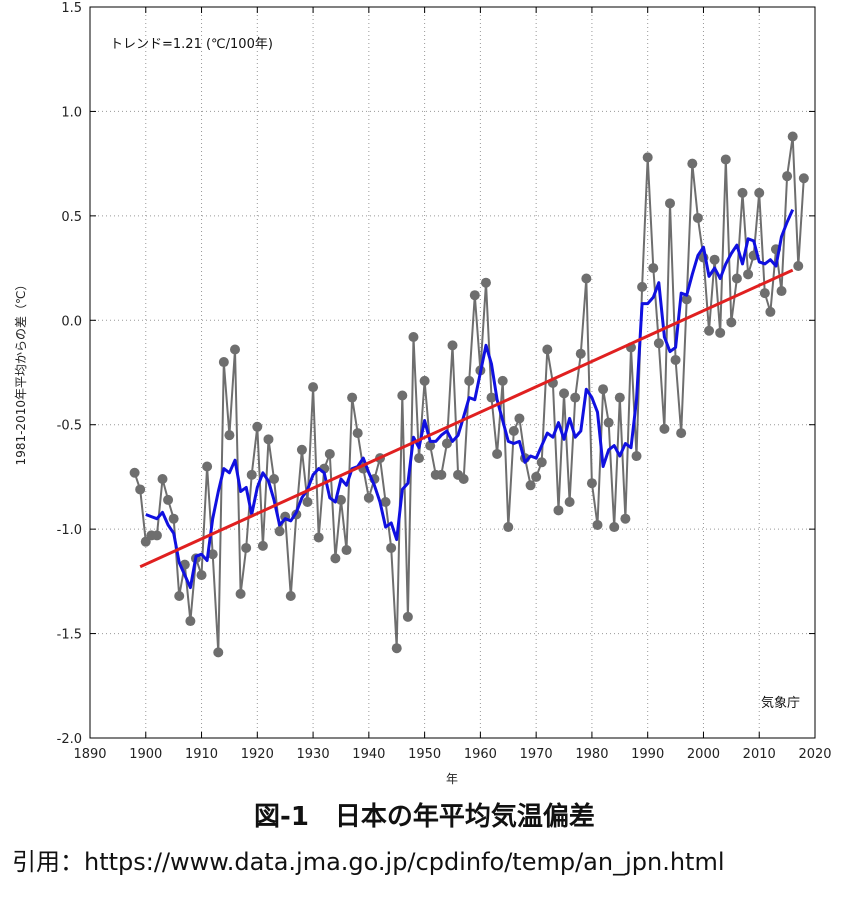  Describe the element at coordinates (71, 217) in the screenshot. I see `y-tick-label: 0.5` at that location.